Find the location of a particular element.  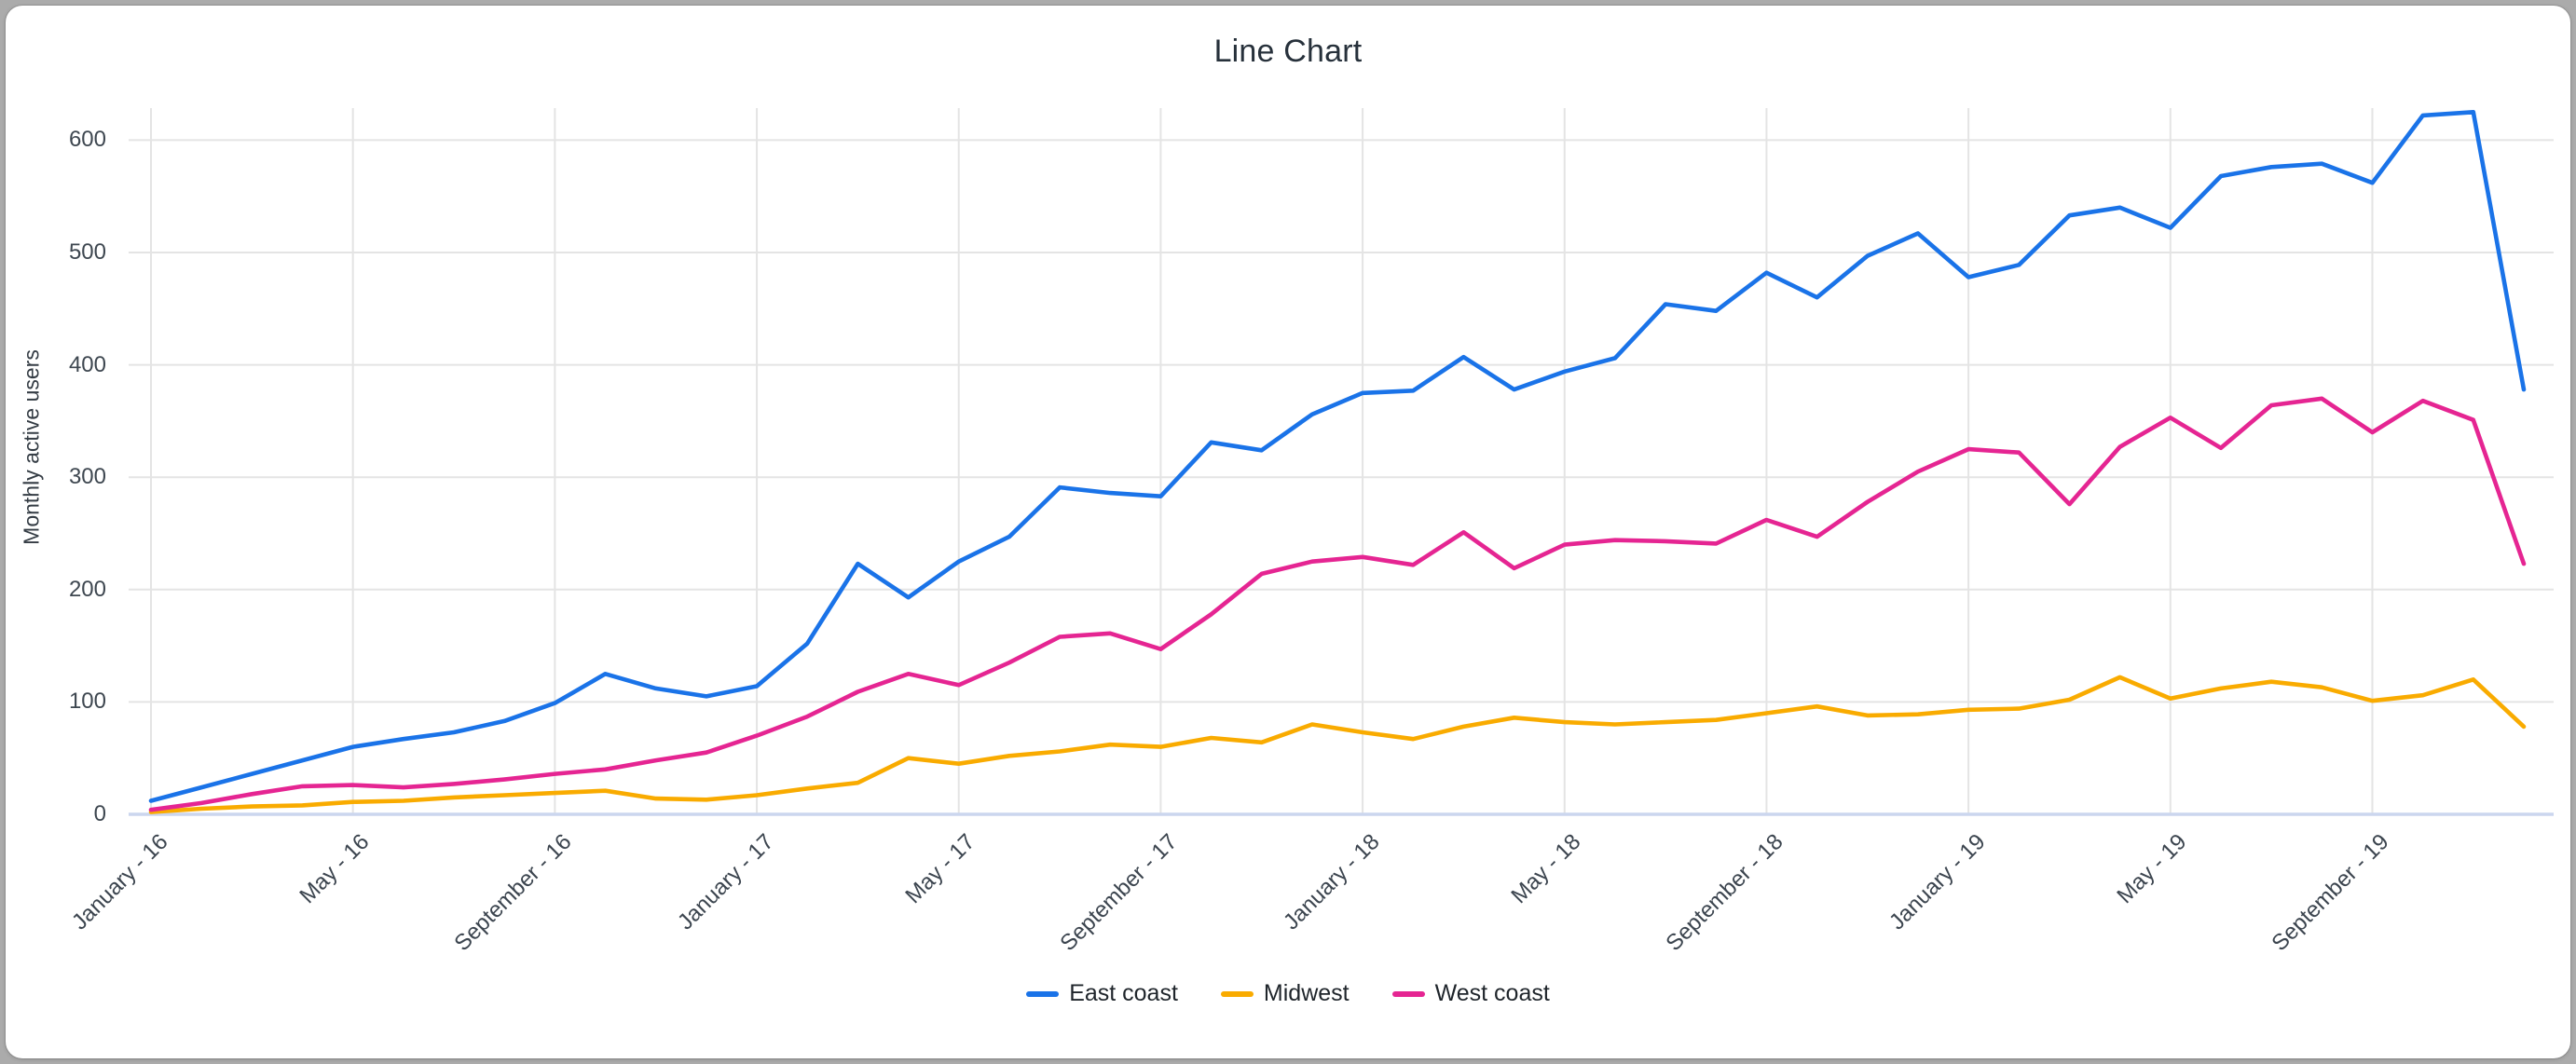

y-tick-label: 600 is located at coordinates (87, 140).